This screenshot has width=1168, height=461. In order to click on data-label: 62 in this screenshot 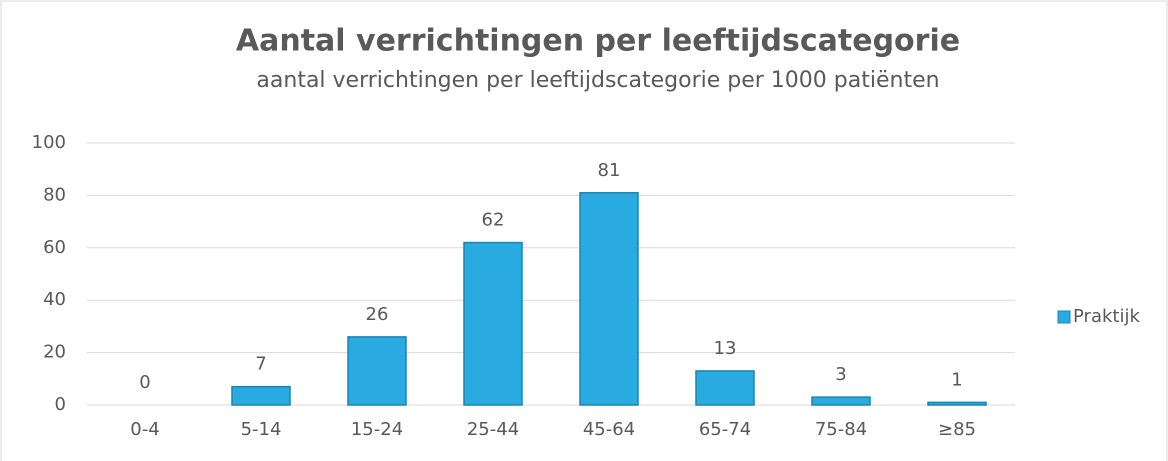, I will do `click(493, 220)`.